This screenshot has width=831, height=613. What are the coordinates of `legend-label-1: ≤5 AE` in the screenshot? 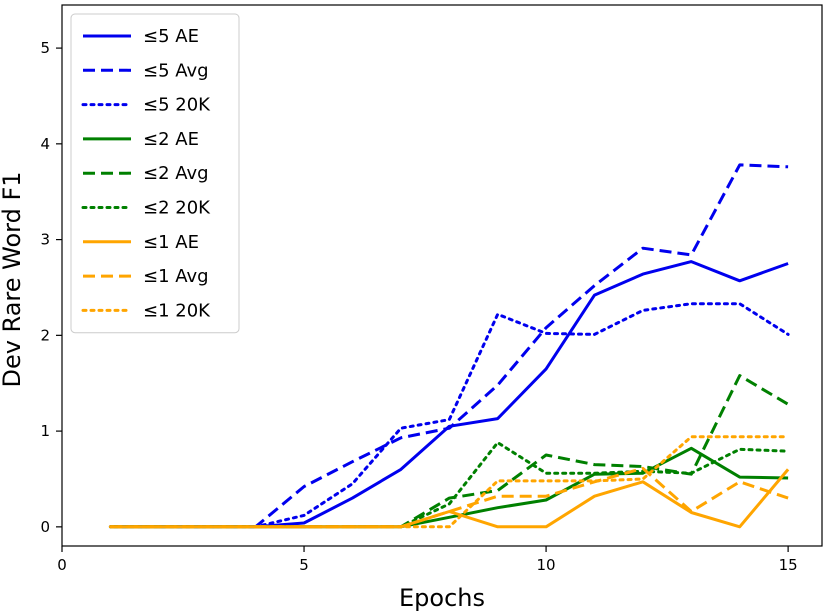 It's located at (171, 36).